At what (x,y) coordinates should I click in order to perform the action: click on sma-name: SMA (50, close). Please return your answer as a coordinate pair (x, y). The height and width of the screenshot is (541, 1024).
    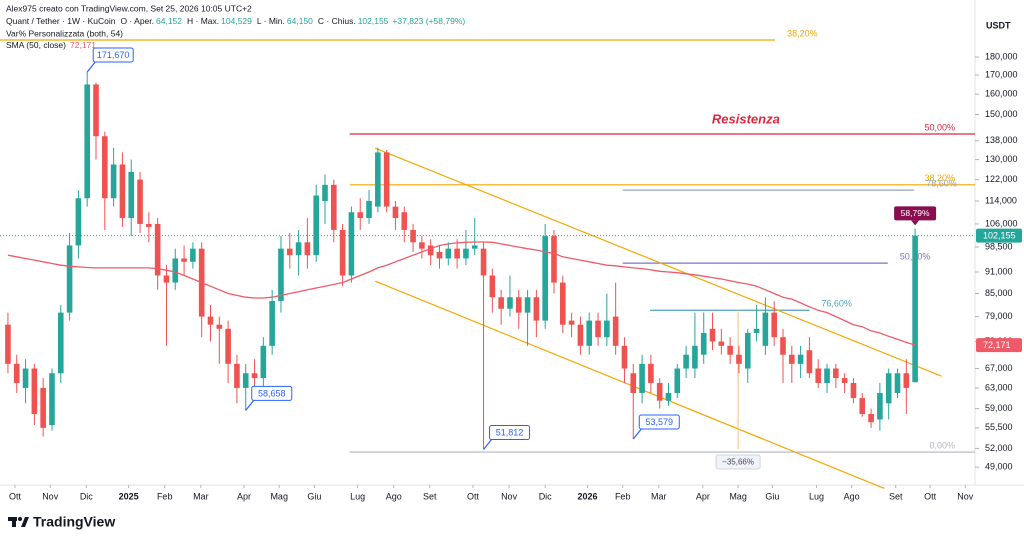
    Looking at the image, I should click on (36, 45).